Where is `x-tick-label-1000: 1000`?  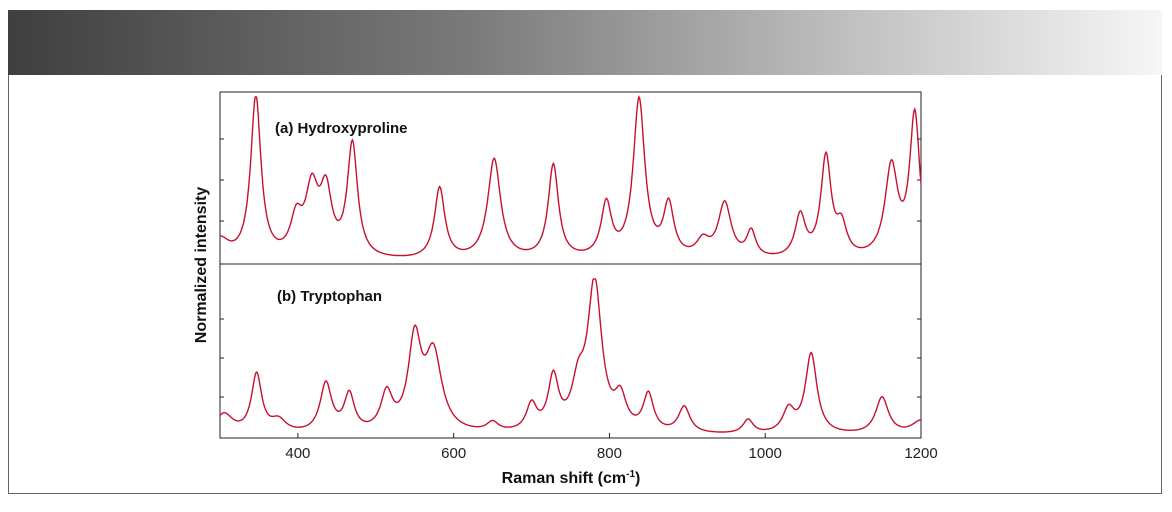 x-tick-label-1000: 1000 is located at coordinates (765, 453).